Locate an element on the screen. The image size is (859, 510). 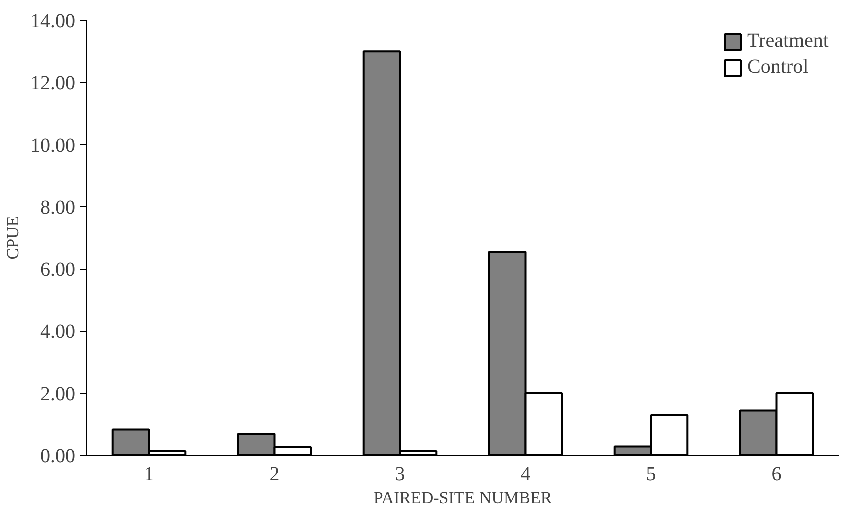
x-axis-title: PAIRED-SITE NUMBER is located at coordinates (463, 498).